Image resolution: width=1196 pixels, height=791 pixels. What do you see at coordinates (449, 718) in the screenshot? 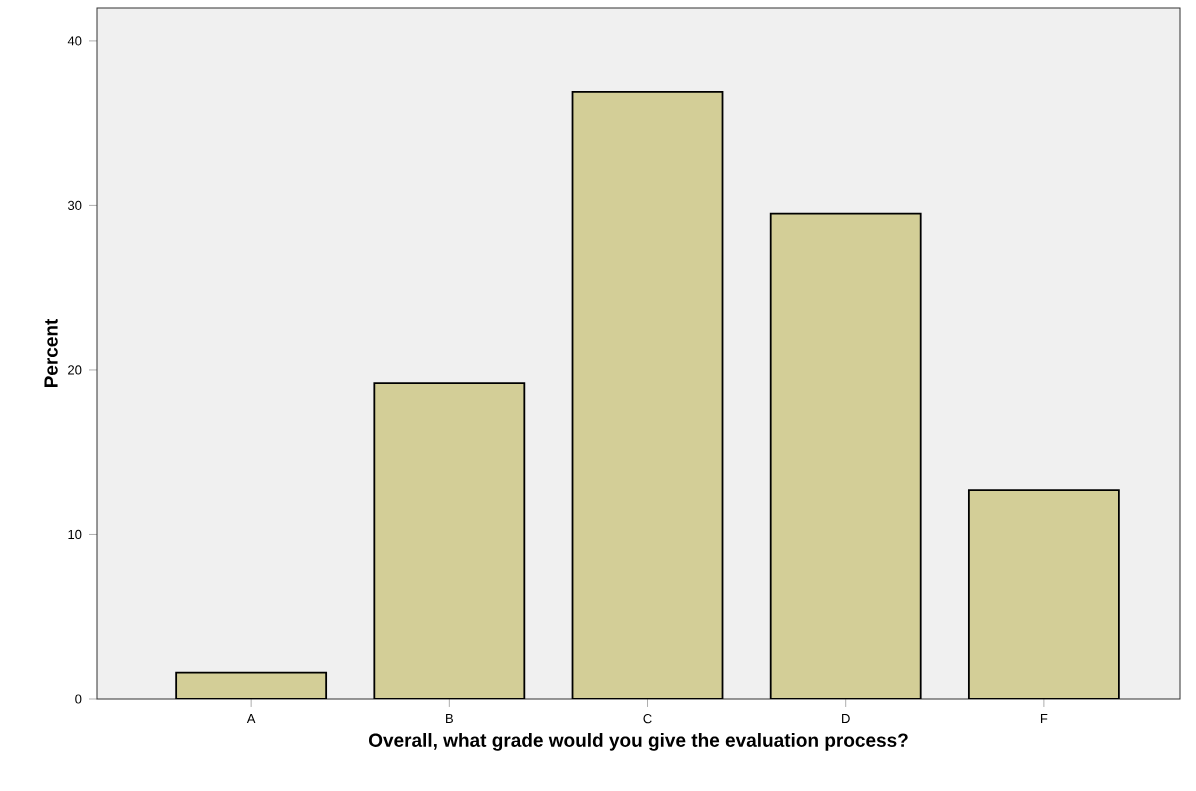
I see `x-tick-label: B` at bounding box center [449, 718].